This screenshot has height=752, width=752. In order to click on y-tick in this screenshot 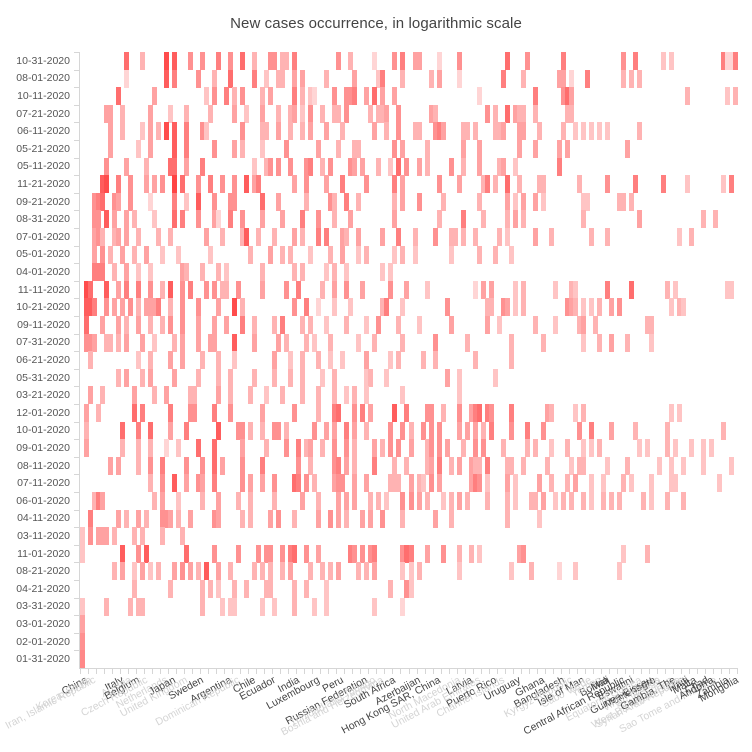, I will do `click(77, 70)`.